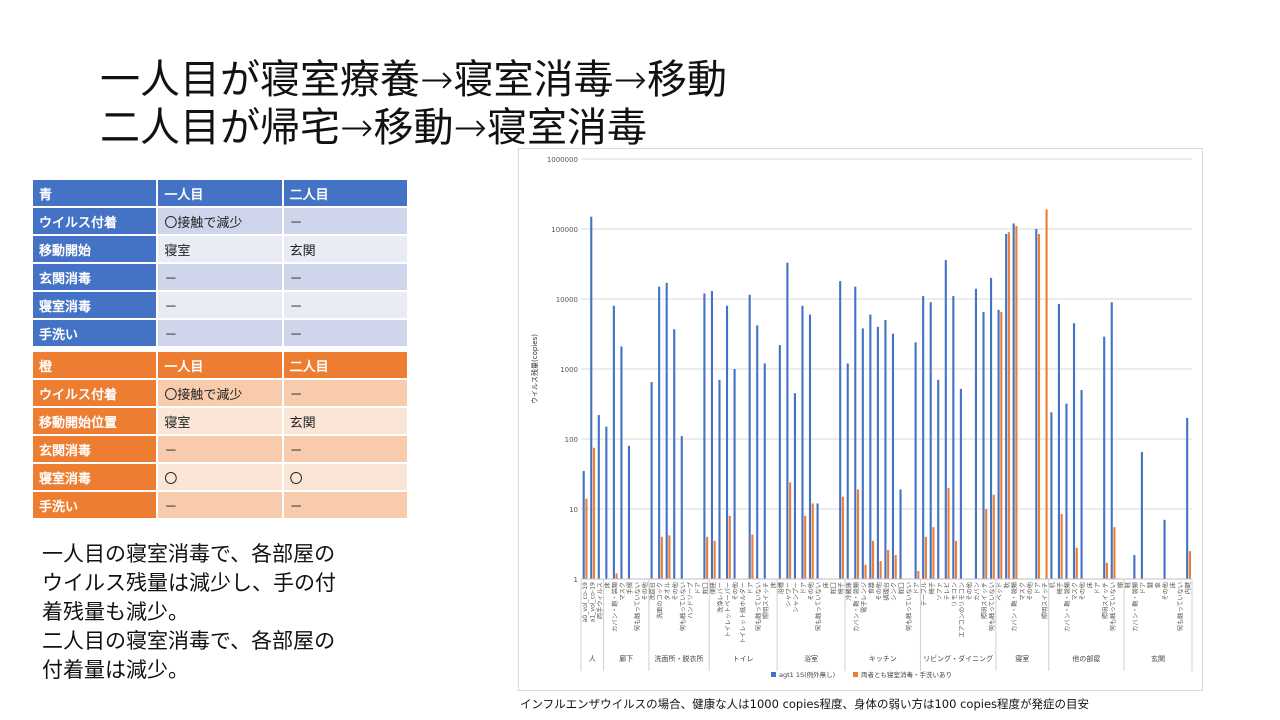 Image resolution: width=1280 pixels, height=720 pixels. I want to click on x-tick-label: 両手ウィルス, so click(600, 600).